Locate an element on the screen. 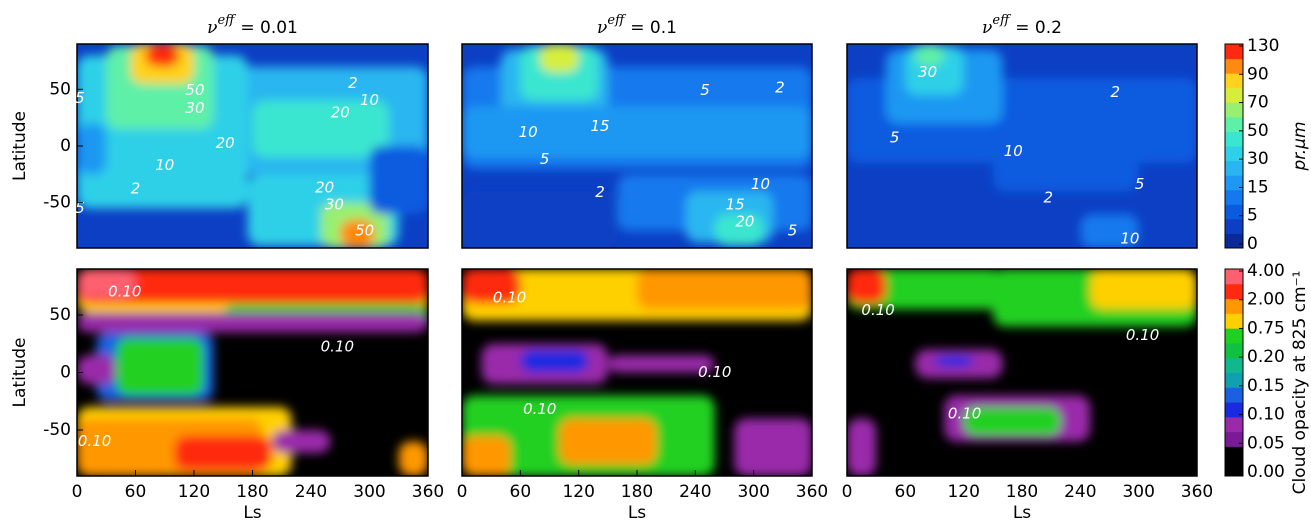  title-text: = 0.2 is located at coordinates (1038, 28).